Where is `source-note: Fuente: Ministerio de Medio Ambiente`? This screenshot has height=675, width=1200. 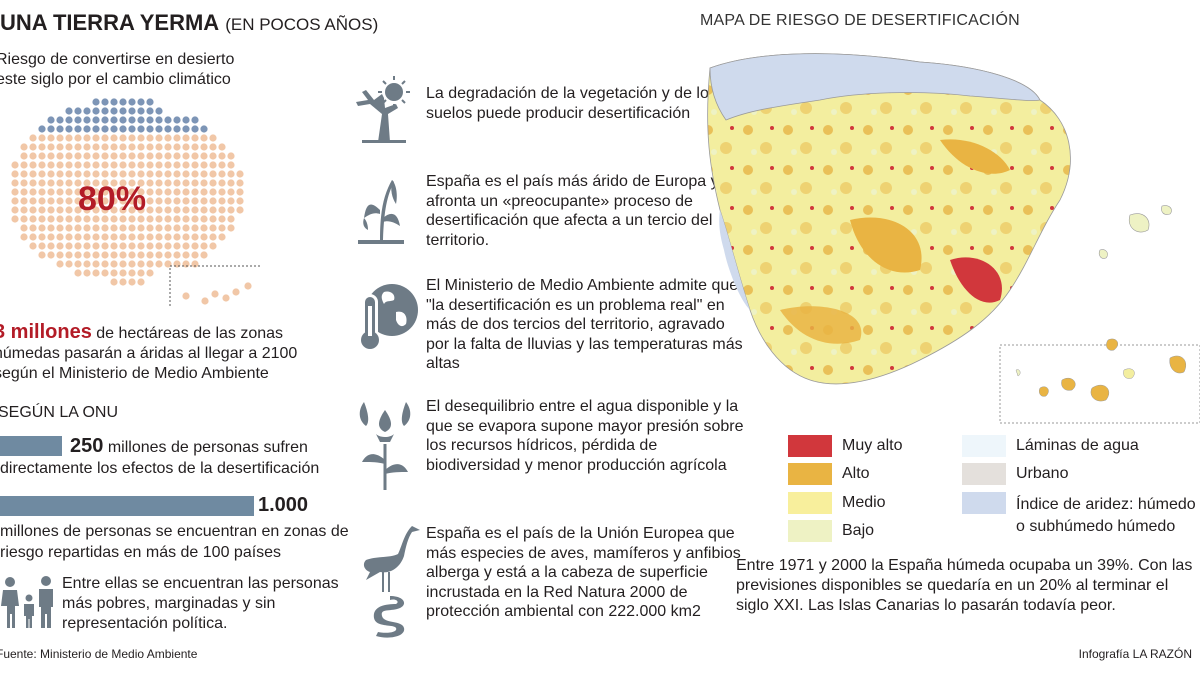
source-note: Fuente: Ministerio de Medio Ambiente is located at coordinates (99, 654).